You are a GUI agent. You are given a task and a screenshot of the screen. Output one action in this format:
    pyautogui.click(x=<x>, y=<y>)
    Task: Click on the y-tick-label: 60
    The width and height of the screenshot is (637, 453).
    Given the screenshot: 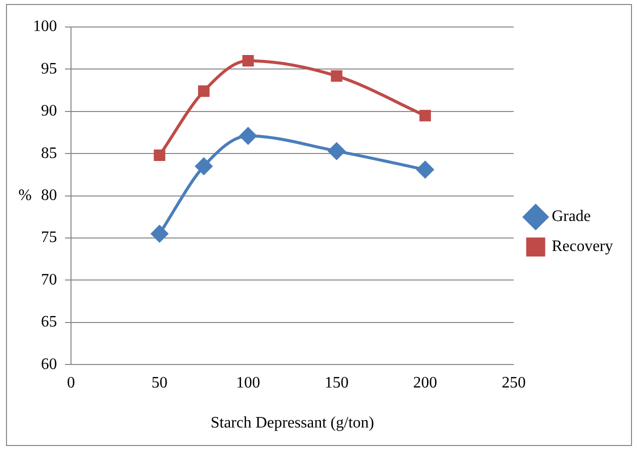 What is the action you would take?
    pyautogui.click(x=49, y=364)
    